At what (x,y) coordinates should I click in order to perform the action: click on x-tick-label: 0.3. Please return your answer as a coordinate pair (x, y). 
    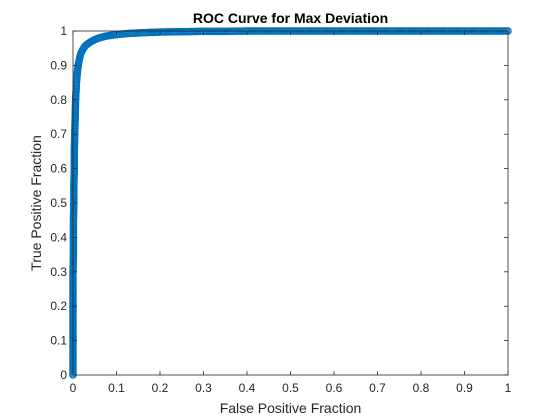
    Looking at the image, I should click on (203, 388).